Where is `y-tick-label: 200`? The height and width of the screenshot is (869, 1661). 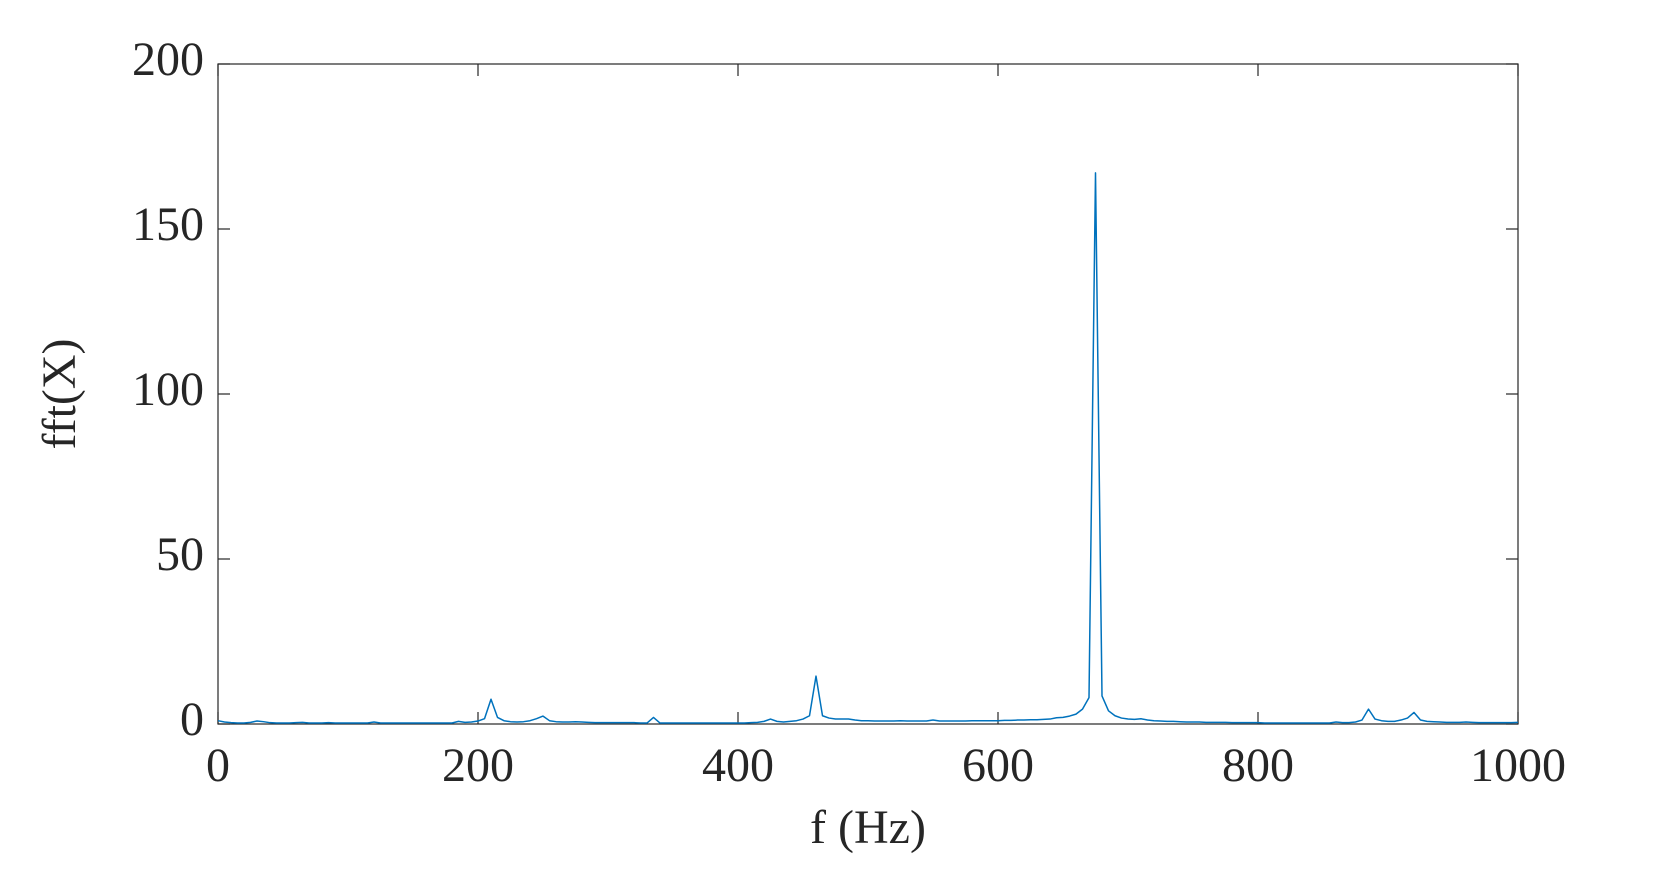
y-tick-label: 200 is located at coordinates (168, 59).